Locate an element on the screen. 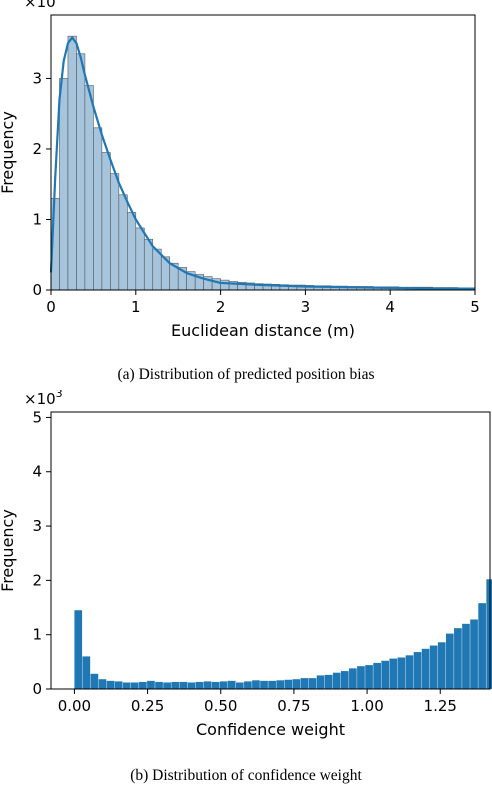 Image resolution: width=492 pixels, height=788 pixels. x-tick-label: 0.50 is located at coordinates (220, 706).